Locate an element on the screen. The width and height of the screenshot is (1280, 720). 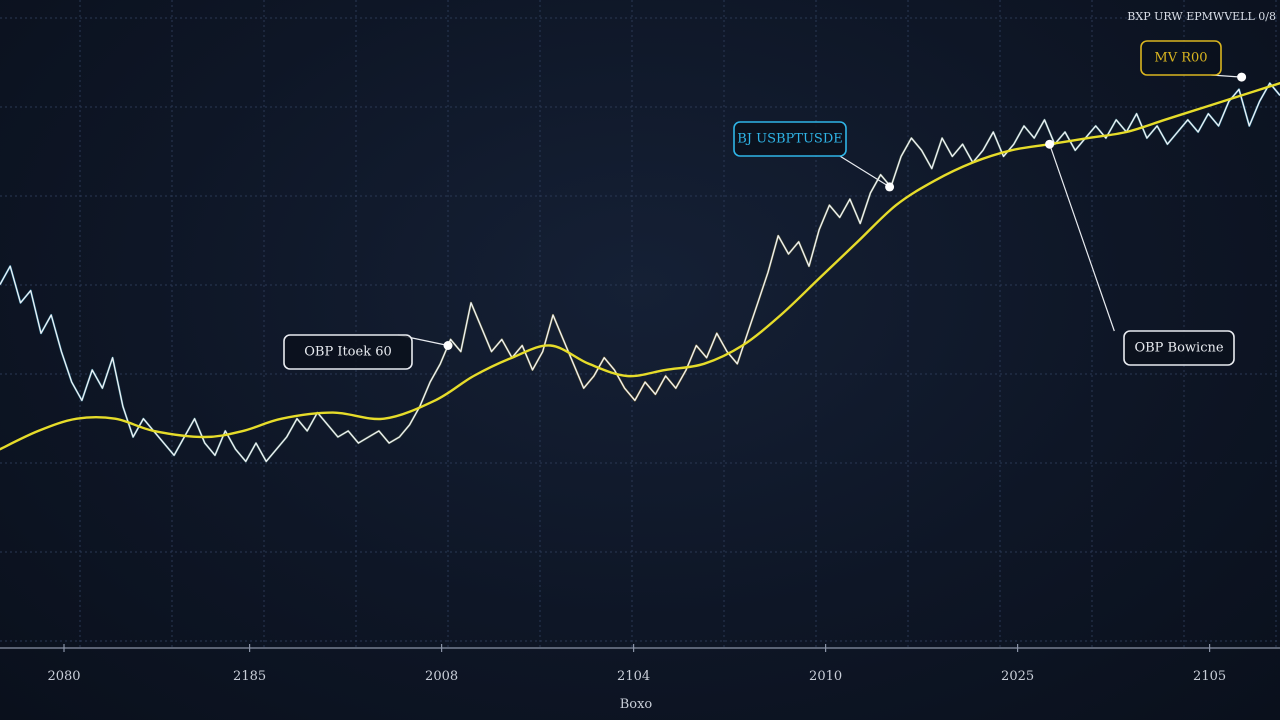
x-tick-label: 2025 is located at coordinates (1017, 676).